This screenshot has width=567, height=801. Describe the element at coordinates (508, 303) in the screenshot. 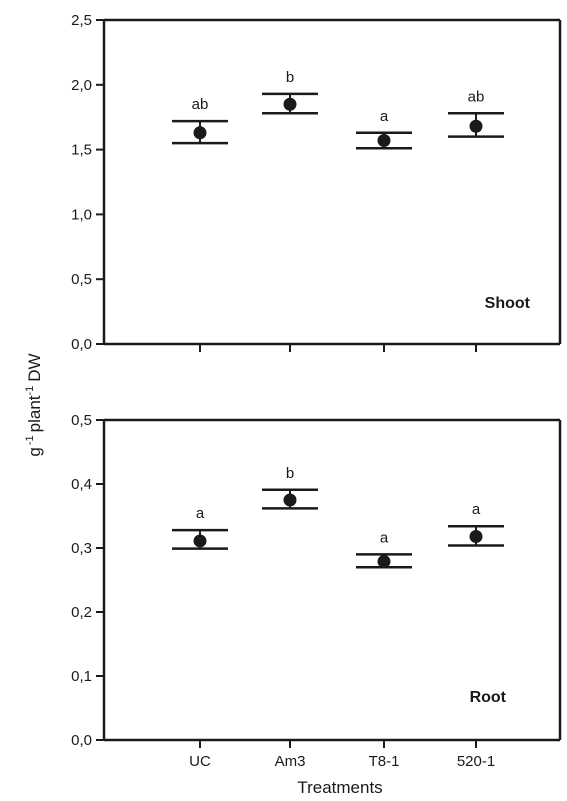

I see `shoot-panel-label: Shoot` at that location.